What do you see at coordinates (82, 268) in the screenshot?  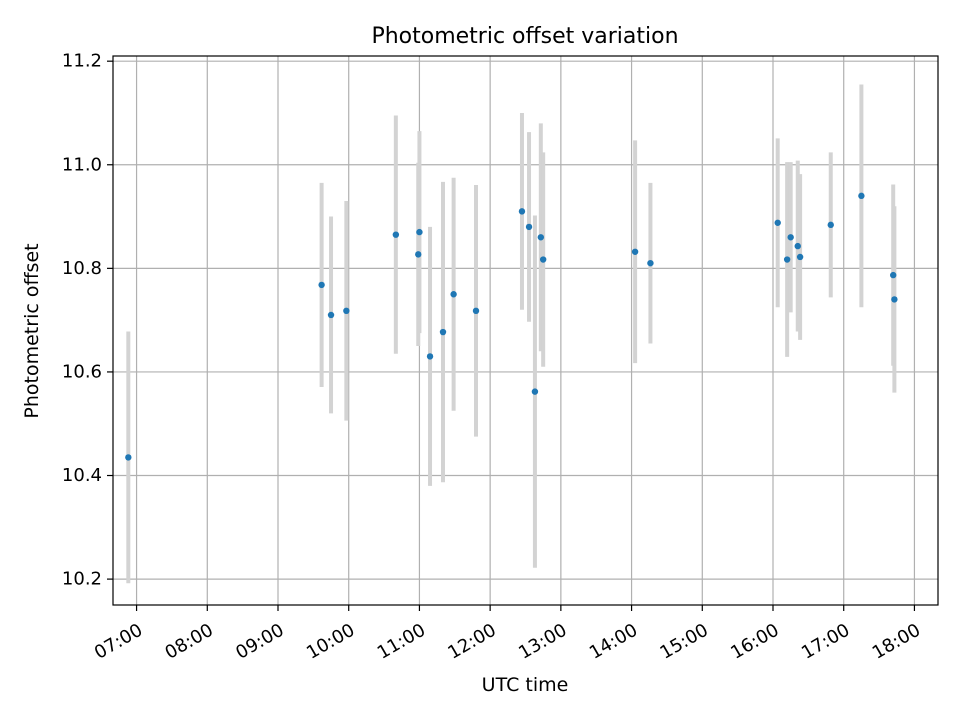 I see `y-tick-label: 10.8` at bounding box center [82, 268].